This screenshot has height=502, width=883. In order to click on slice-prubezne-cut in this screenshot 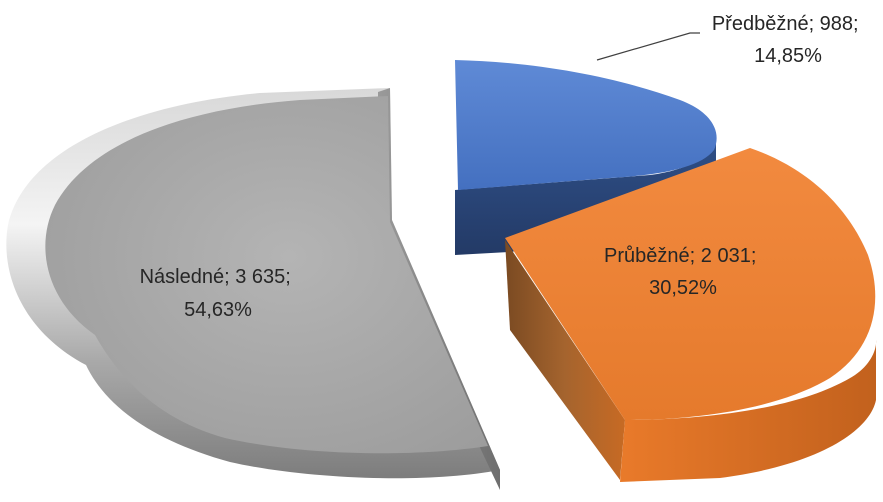, I will do `click(565, 360)`.